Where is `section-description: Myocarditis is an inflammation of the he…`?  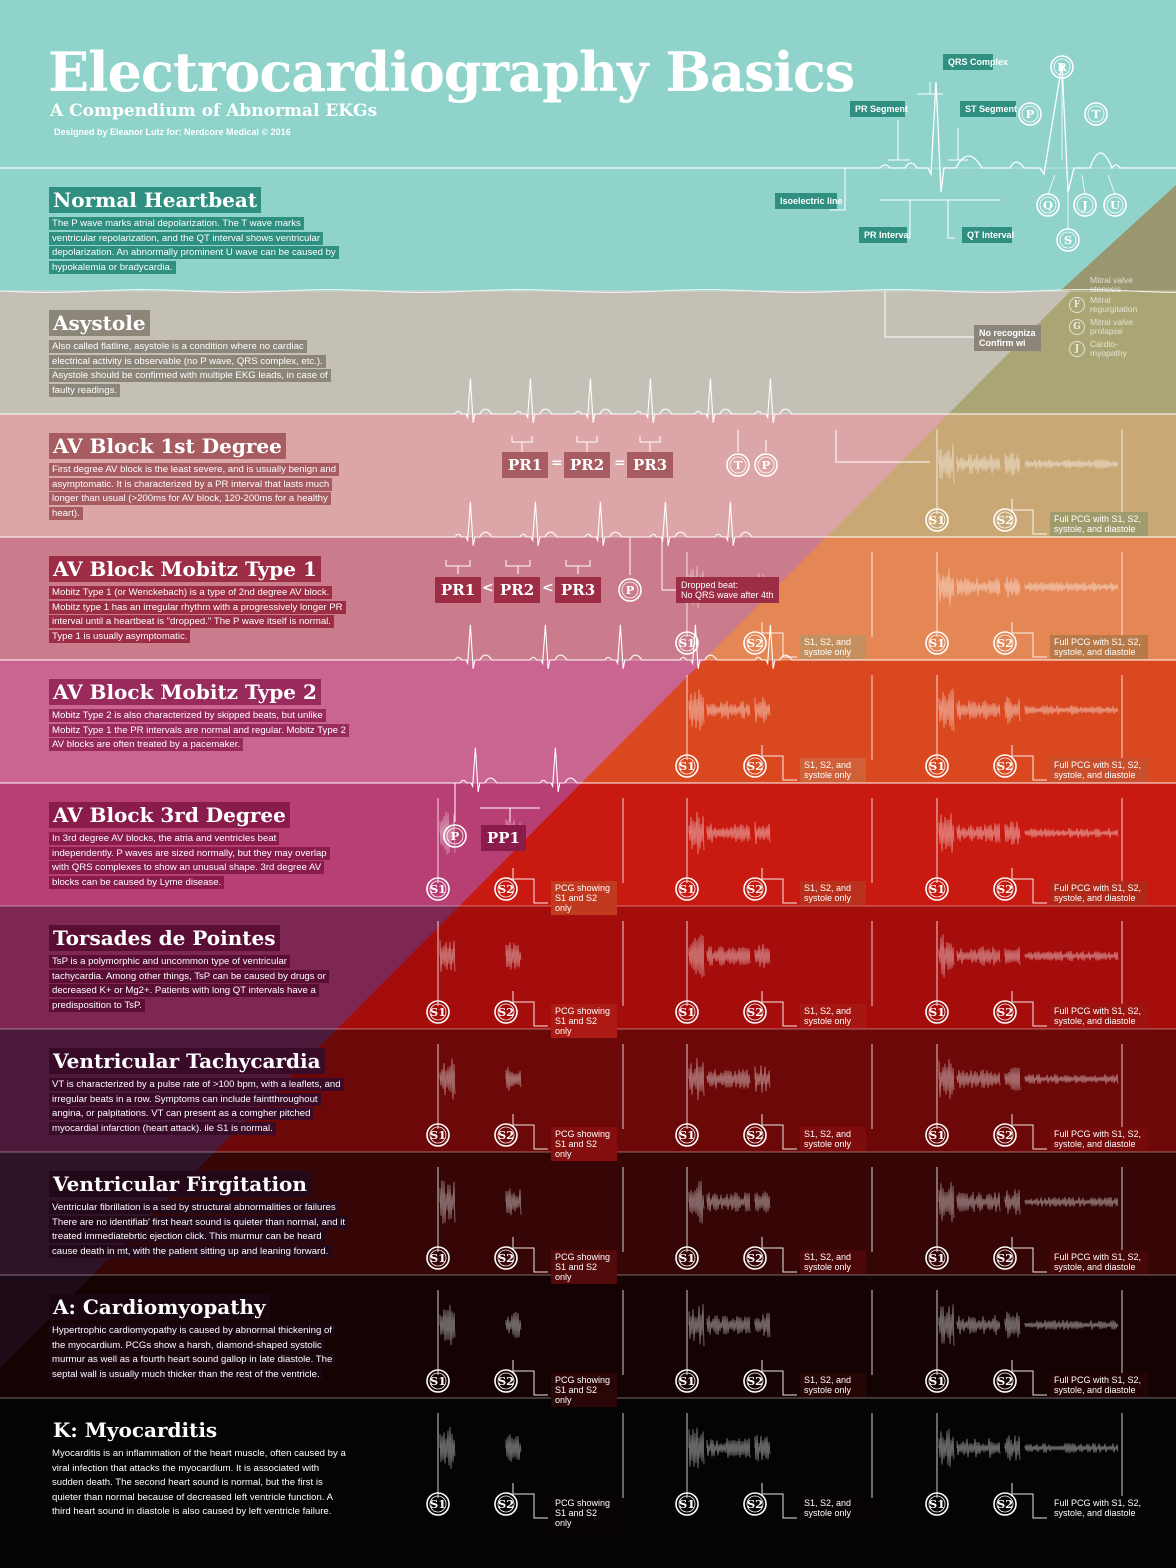 section-description: Myocarditis is an inflammation of the he… is located at coordinates (199, 1483).